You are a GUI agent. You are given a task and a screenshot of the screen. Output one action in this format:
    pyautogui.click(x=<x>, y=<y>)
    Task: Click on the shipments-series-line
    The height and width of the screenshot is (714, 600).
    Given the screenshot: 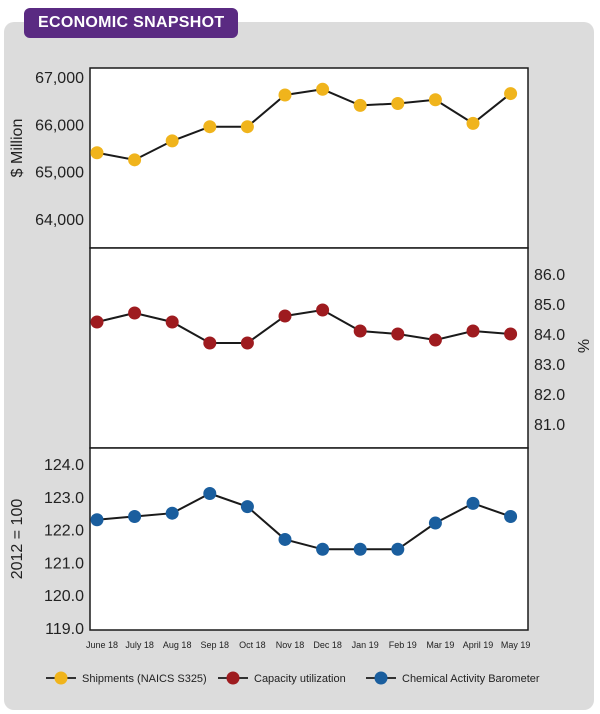 What is the action you would take?
    pyautogui.click(x=304, y=124)
    